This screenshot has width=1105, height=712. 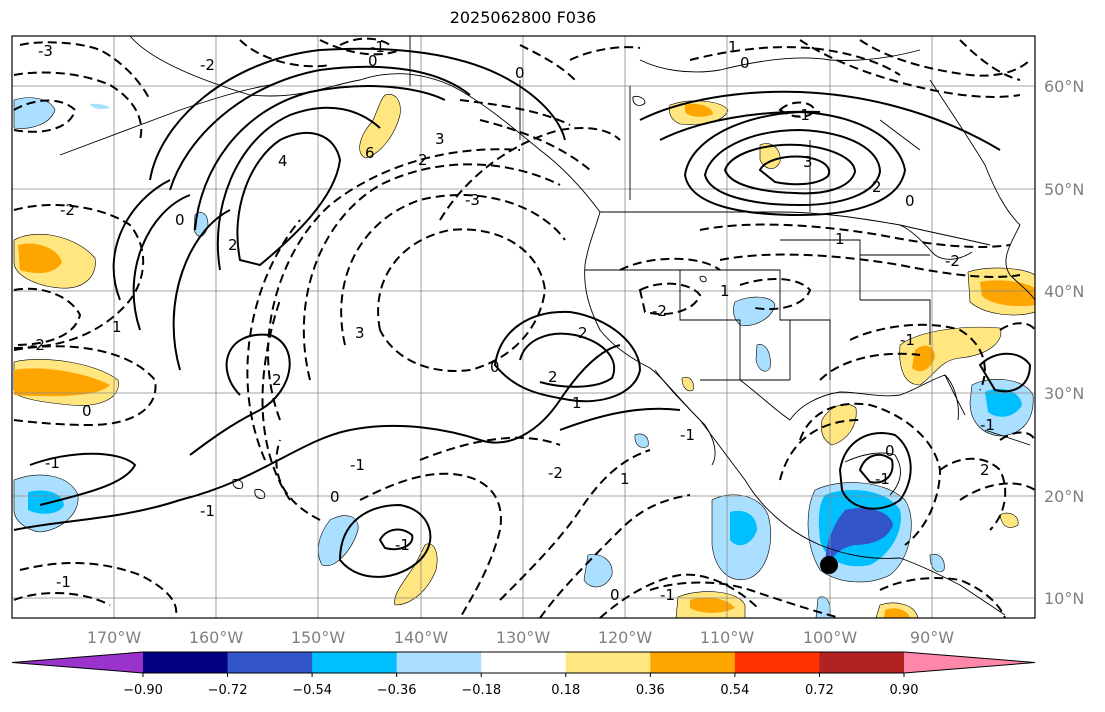 I want to click on colorbar-tick-label: −0.36, so click(x=397, y=690).